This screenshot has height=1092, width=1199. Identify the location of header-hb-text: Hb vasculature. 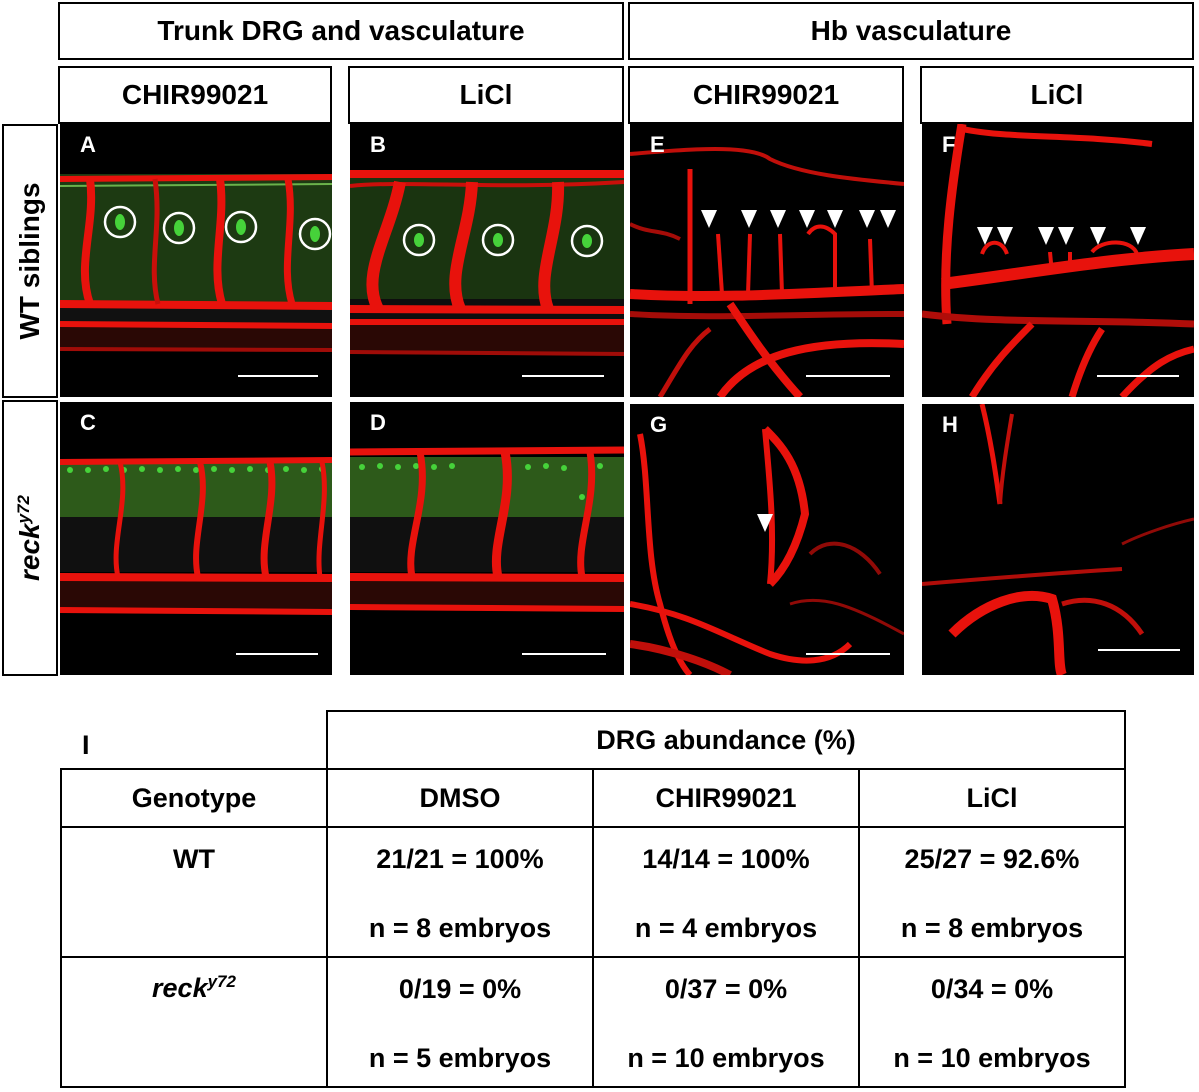
(911, 30).